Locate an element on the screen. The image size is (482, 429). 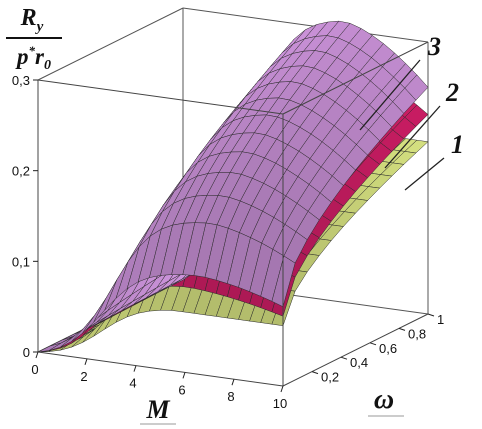
y-tick-label: 1 is located at coordinates (440, 319).